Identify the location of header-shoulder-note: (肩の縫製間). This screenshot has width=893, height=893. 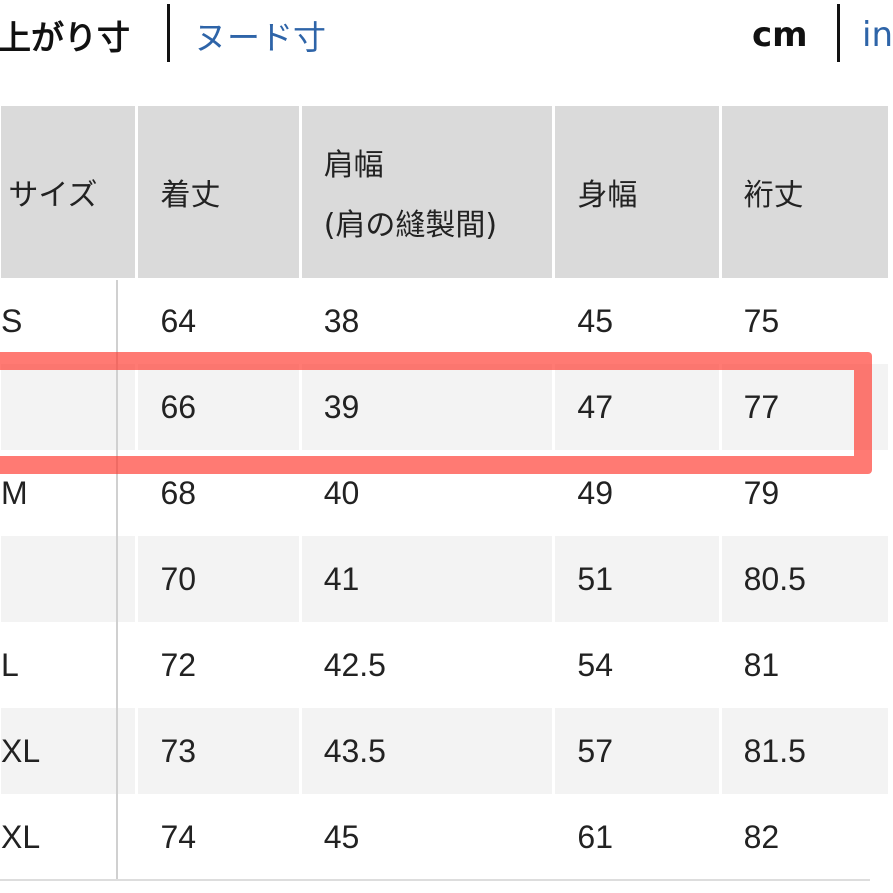
(410, 225).